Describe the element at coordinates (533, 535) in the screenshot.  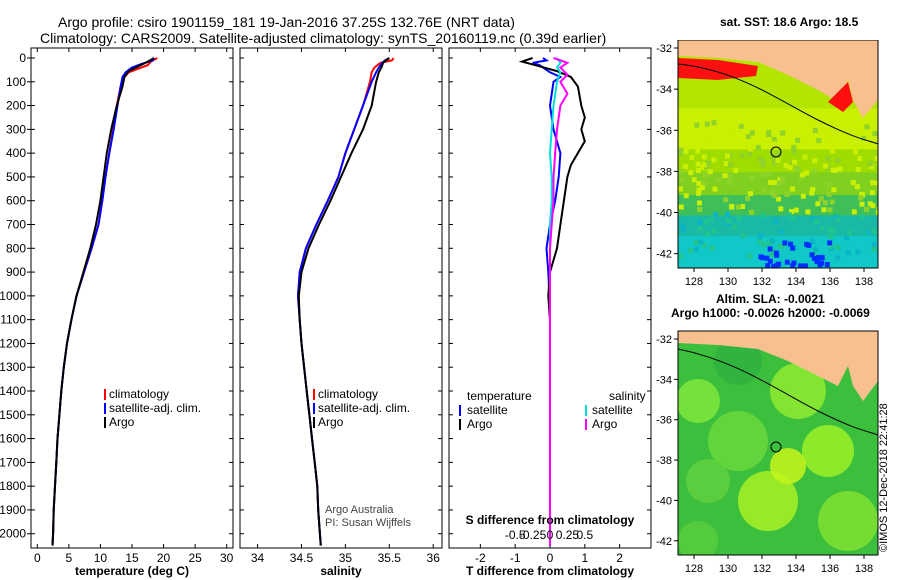
I see `secondary-xtick-label: -0.25` at that location.